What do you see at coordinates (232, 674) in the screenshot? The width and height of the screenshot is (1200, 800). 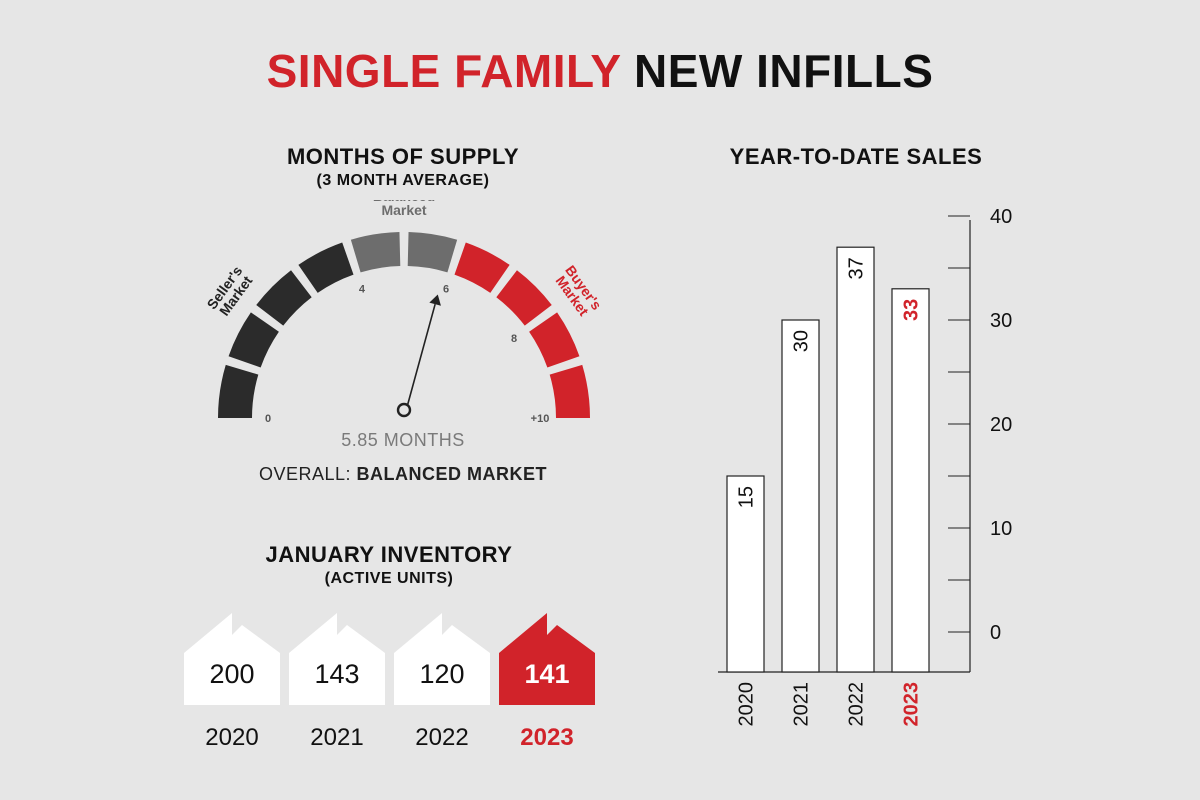 I see `inventory-value: 200` at bounding box center [232, 674].